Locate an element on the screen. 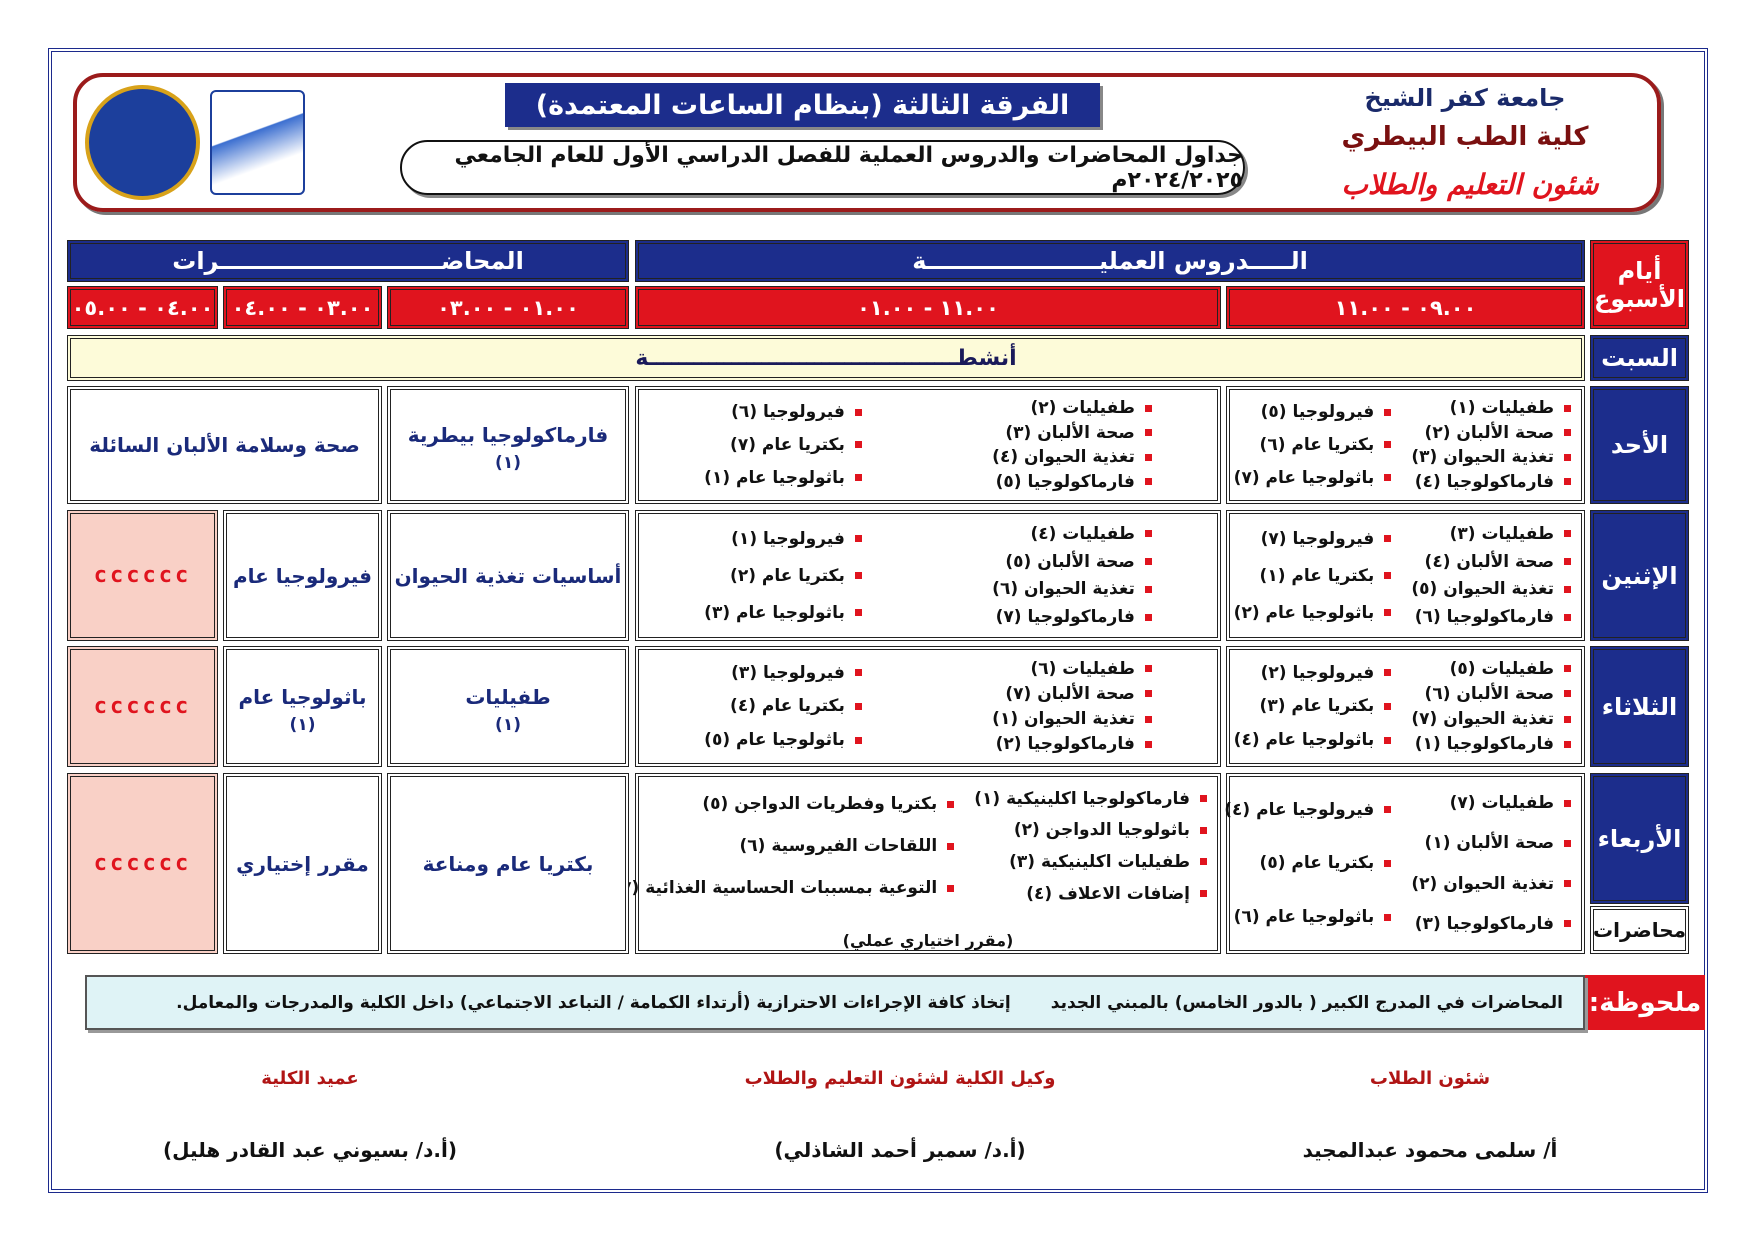 The height and width of the screenshot is (1241, 1755). item-text: بكتريا وفطريات الدواجن (٥) is located at coordinates (820, 804).